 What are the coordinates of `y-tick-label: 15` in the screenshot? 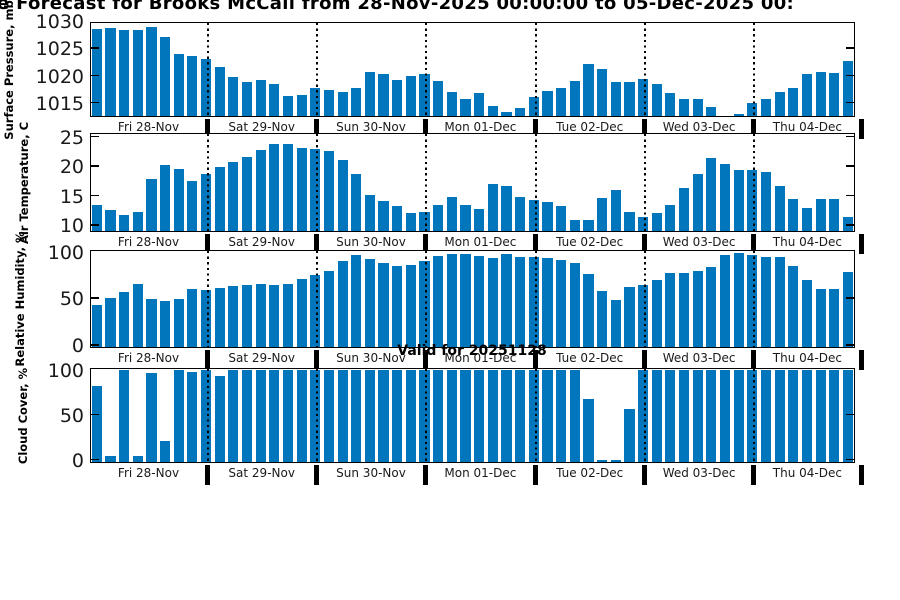 It's located at (71, 196).